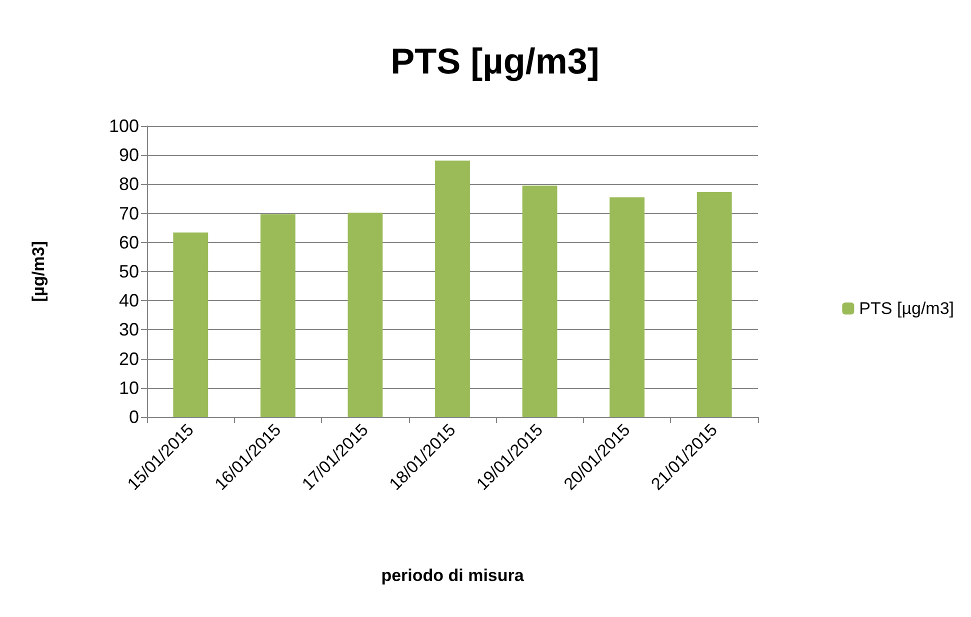 The image size is (971, 617). What do you see at coordinates (906, 308) in the screenshot?
I see `legend-label: PTS [µg/m3]` at bounding box center [906, 308].